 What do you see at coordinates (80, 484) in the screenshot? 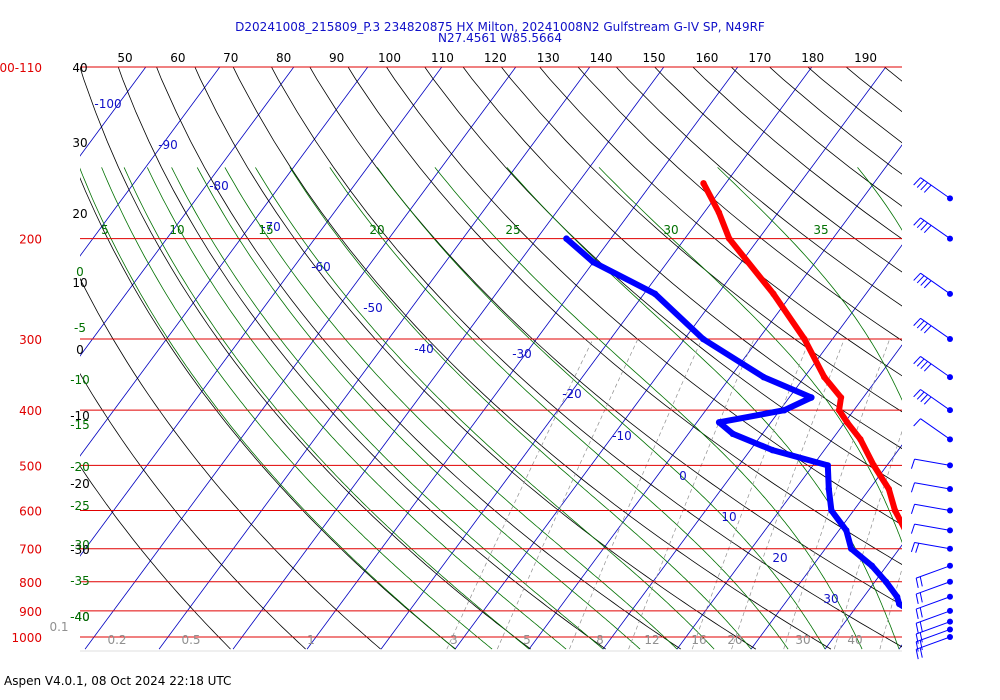
I see `height-tick-label: -20` at bounding box center [80, 484].